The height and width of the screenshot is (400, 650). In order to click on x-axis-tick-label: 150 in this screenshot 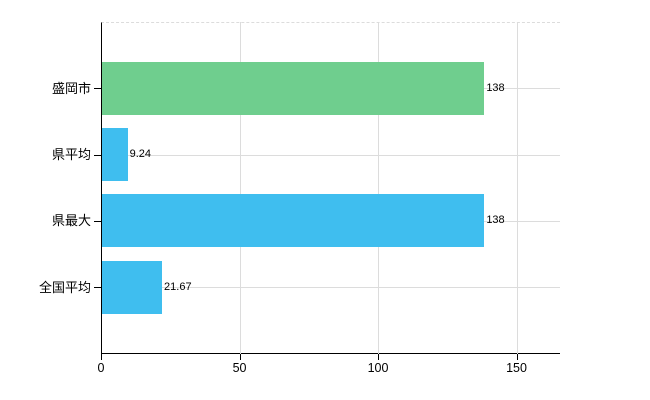, I will do `click(516, 367)`.